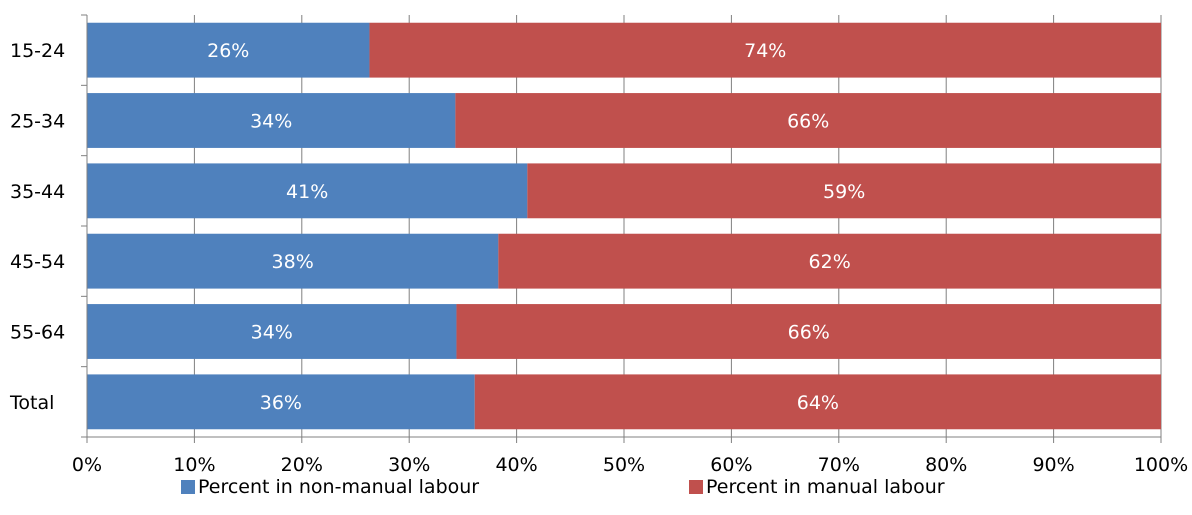  What do you see at coordinates (1161, 465) in the screenshot?
I see `x-tick-label: 100%` at bounding box center [1161, 465].